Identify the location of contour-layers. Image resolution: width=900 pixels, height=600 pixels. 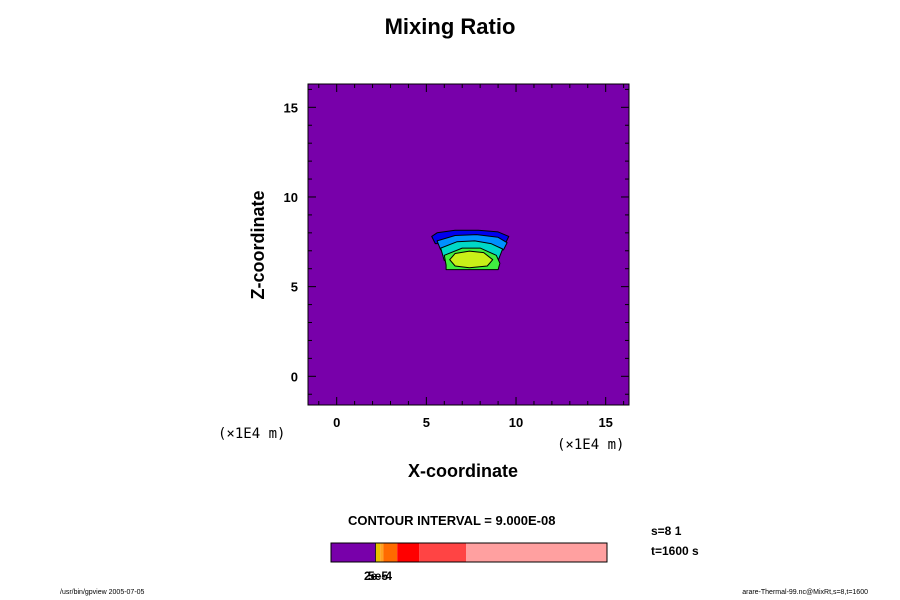
(470, 250).